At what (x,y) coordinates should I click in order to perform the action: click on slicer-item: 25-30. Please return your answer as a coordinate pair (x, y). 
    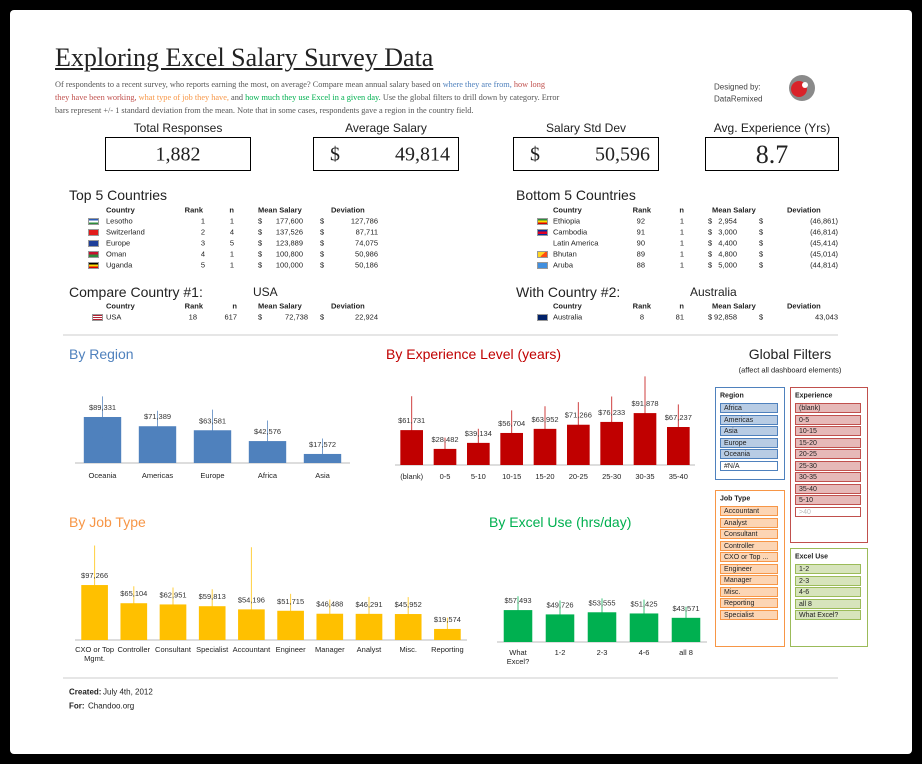
    Looking at the image, I should click on (828, 465).